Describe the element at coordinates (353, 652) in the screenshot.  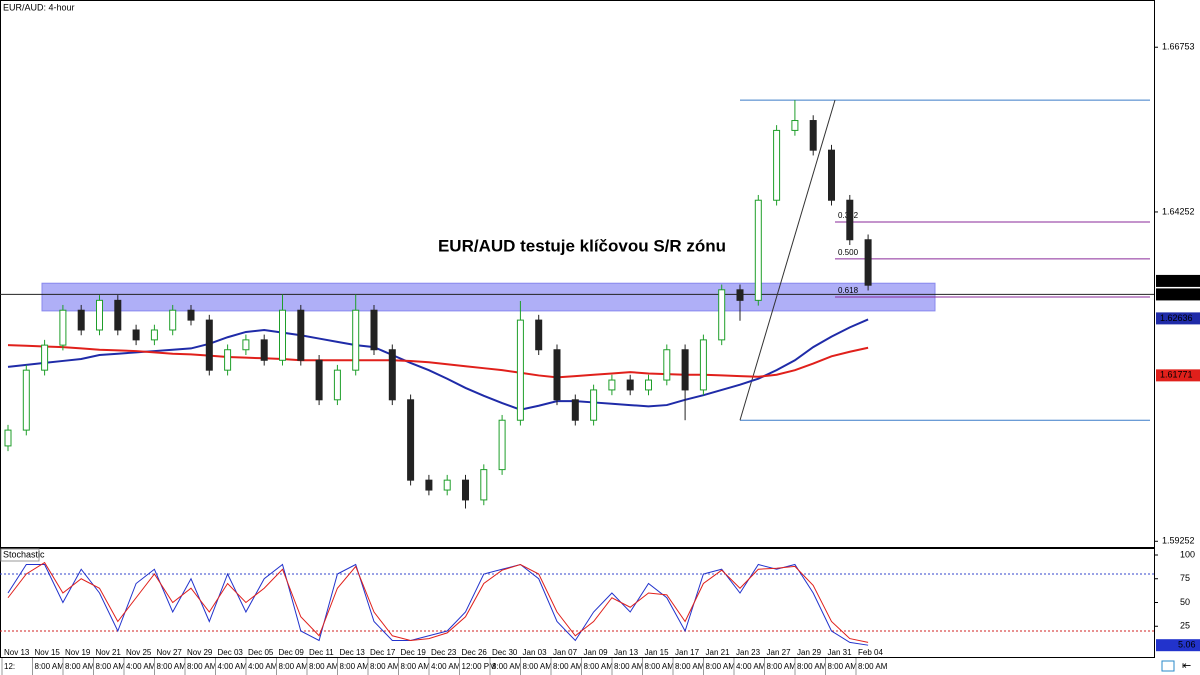
I see `date-label: Dec 13` at that location.